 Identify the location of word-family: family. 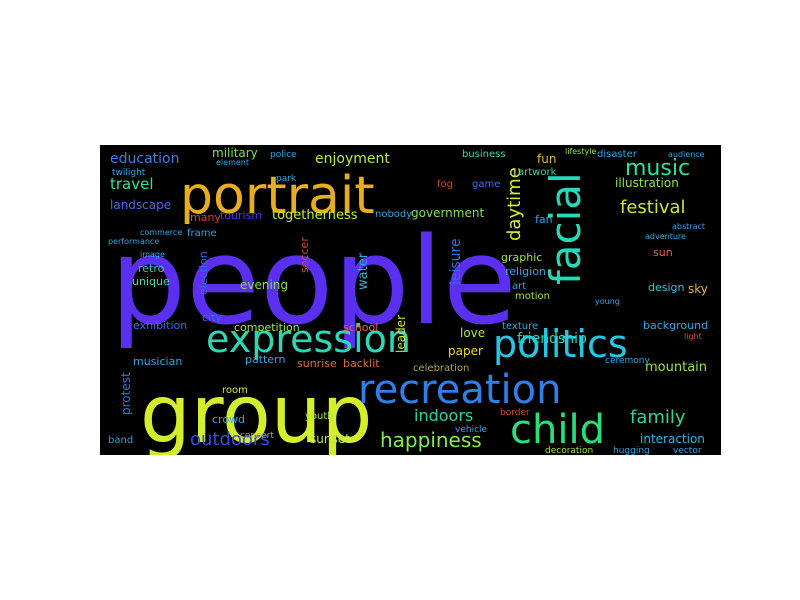
(658, 417).